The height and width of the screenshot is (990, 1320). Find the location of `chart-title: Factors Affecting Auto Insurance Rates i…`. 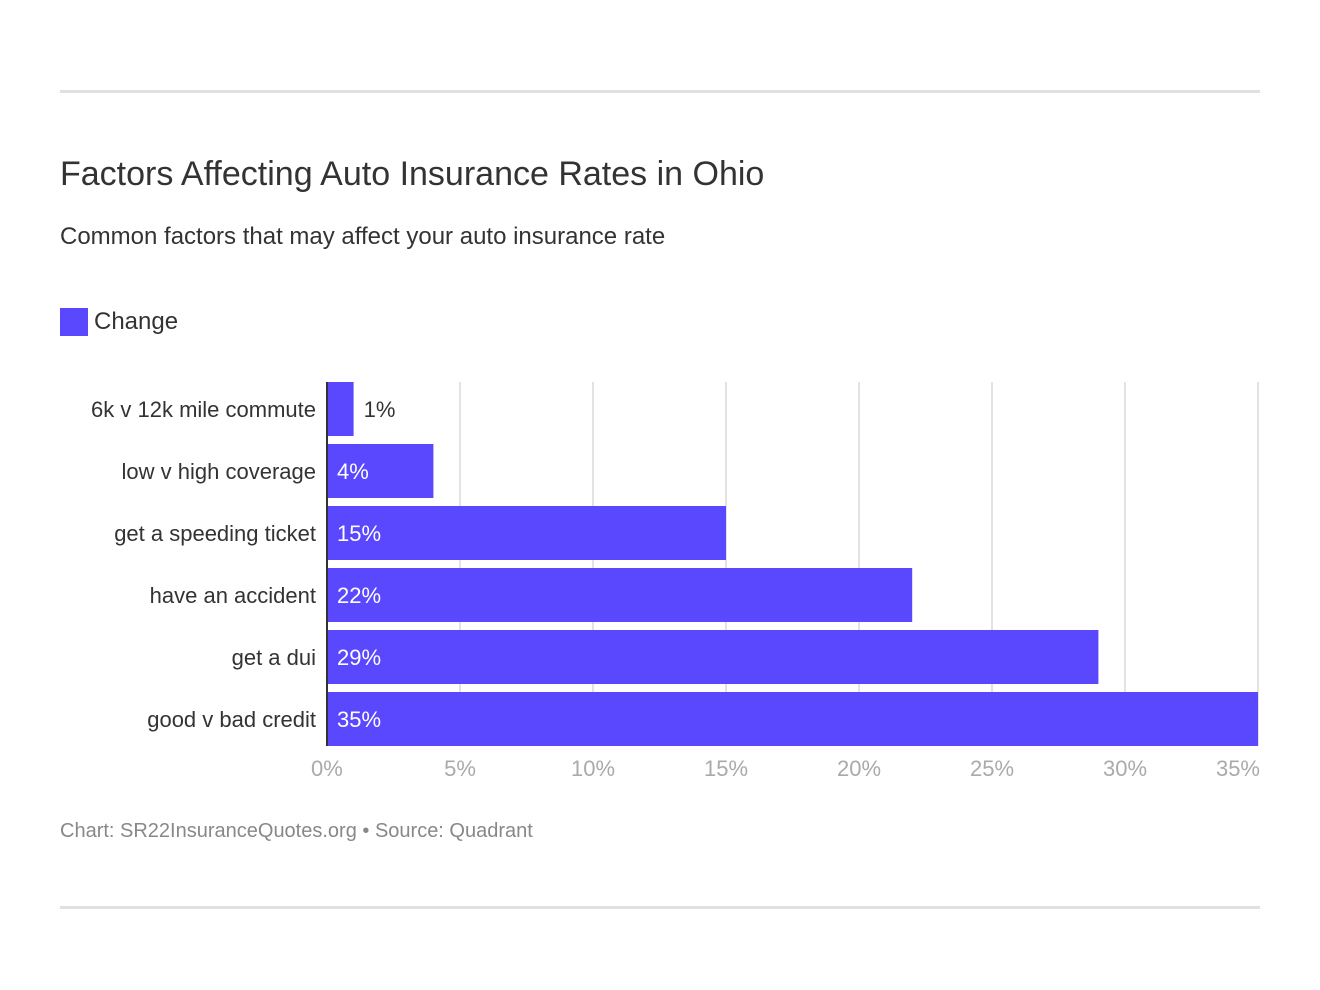

chart-title: Factors Affecting Auto Insurance Rates i… is located at coordinates (412, 174).